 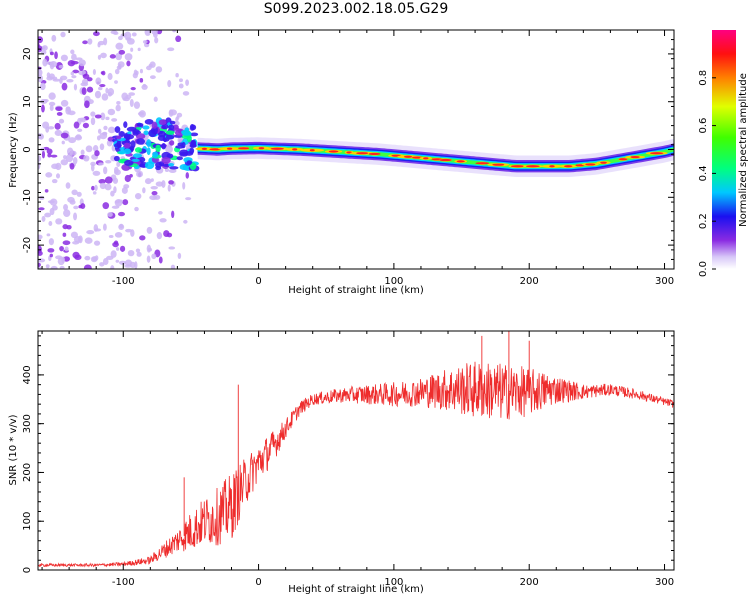 I want to click on colorbar-tick-label: 0.2, so click(x=703, y=221).